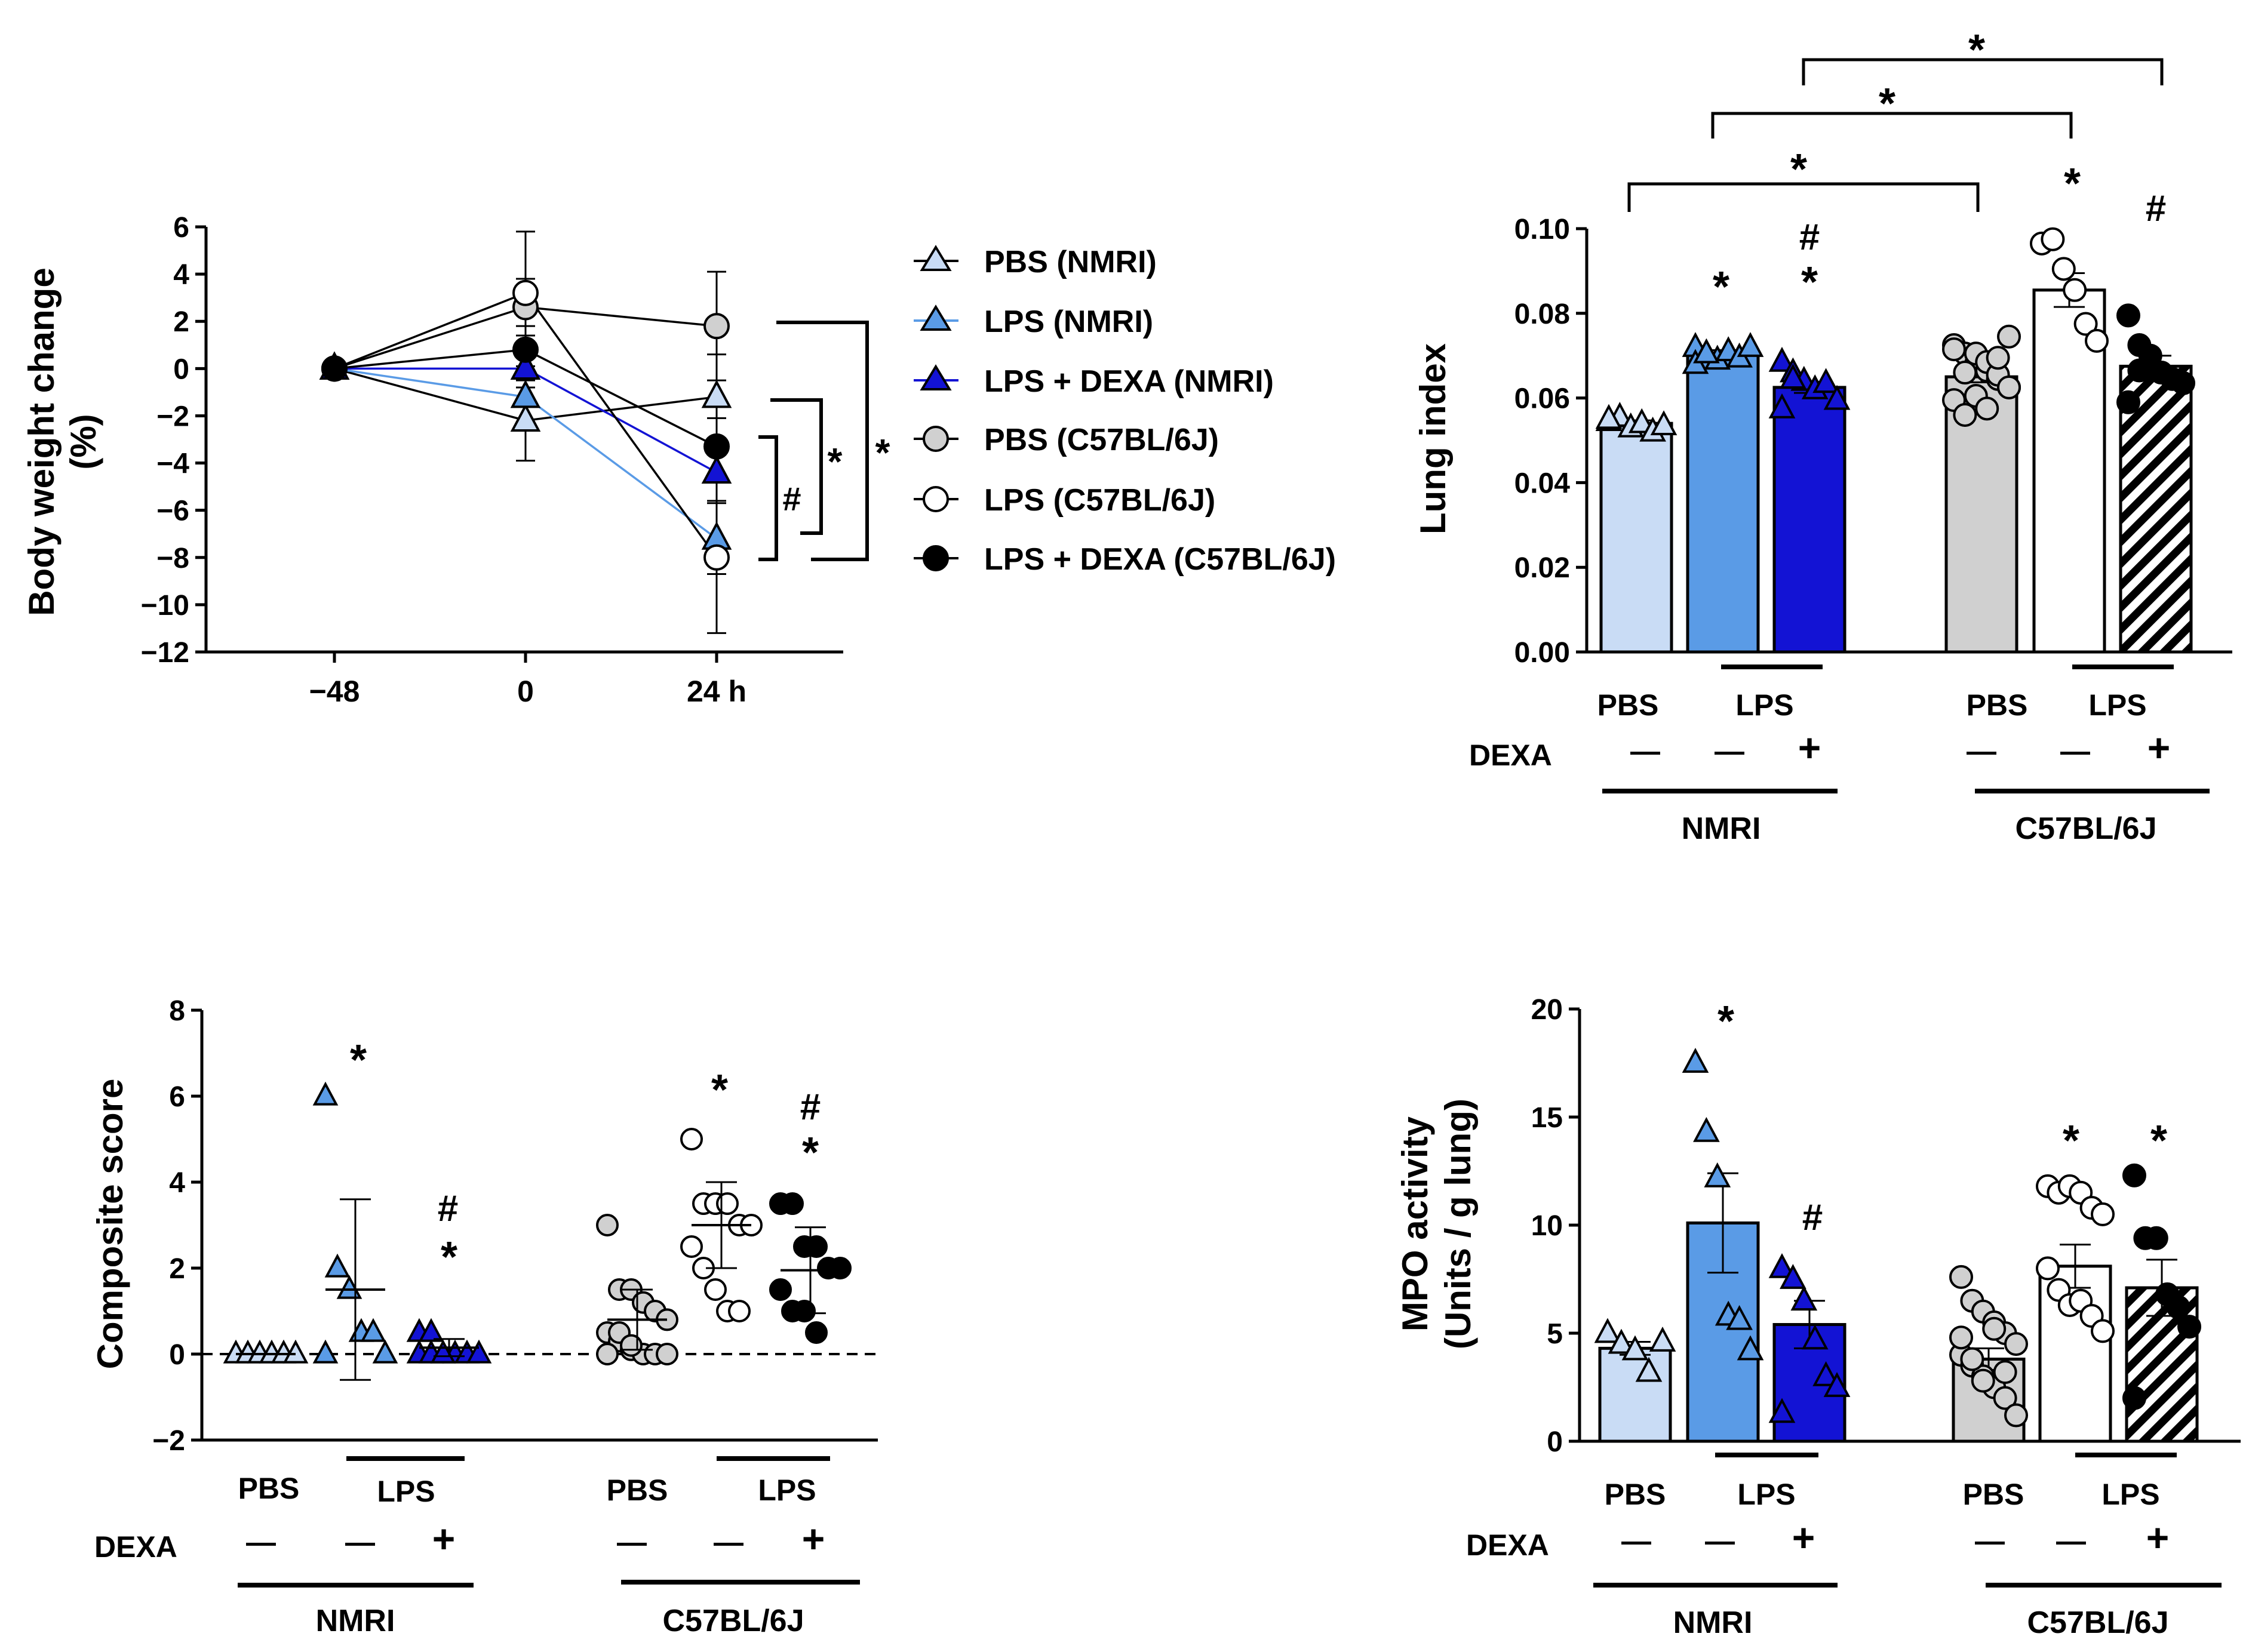 The height and width of the screenshot is (1652, 2249). I want to click on comp-label-lps-nmri-star: *, so click(359, 1060).